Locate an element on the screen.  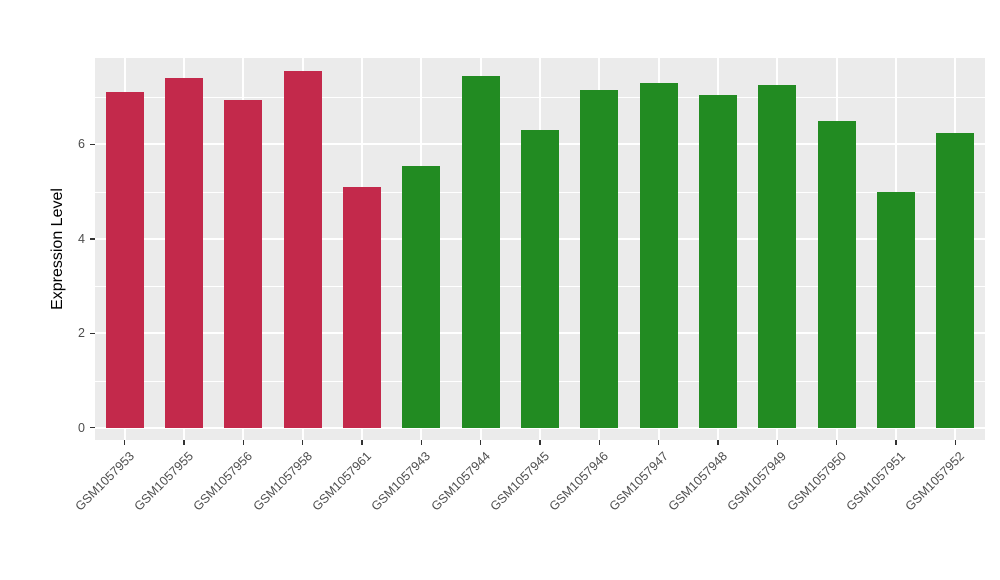
x-tick-label: GSM1057945 is located at coordinates (519, 481).